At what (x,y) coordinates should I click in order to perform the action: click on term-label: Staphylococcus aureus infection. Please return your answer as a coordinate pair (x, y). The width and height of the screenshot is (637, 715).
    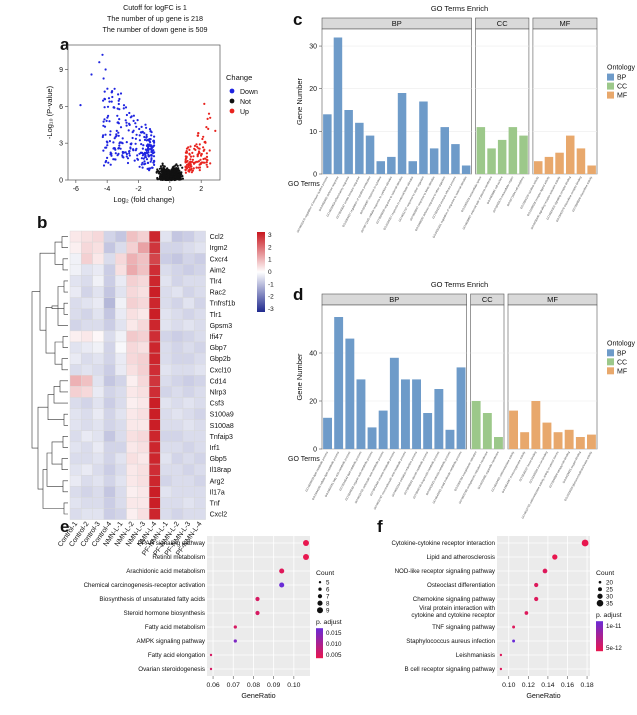
    Looking at the image, I should click on (450, 641).